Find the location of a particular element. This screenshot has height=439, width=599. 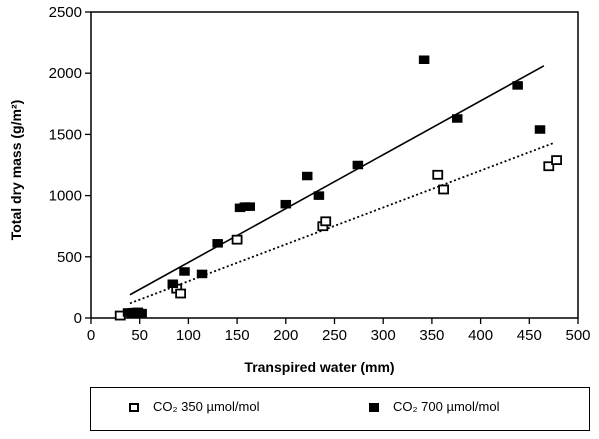

x-tick-label: 100 is located at coordinates (188, 335).